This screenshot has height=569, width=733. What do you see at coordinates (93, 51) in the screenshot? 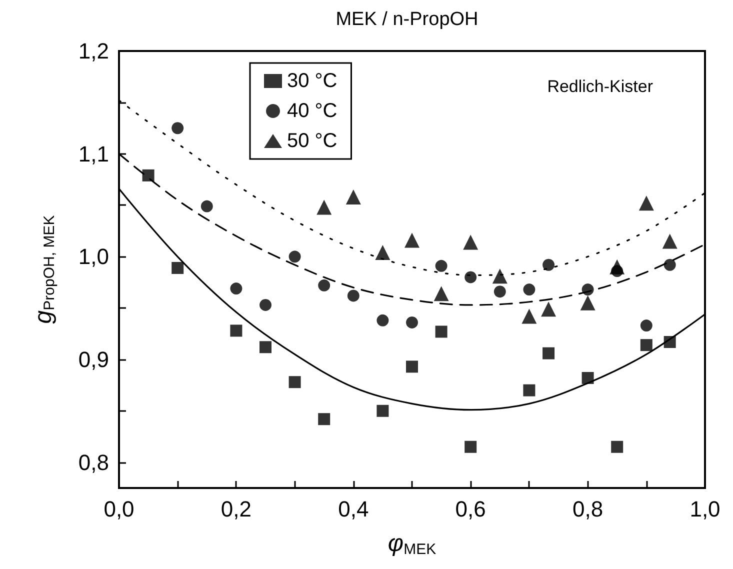
I see `y-tick-label: 1,2` at bounding box center [93, 51].